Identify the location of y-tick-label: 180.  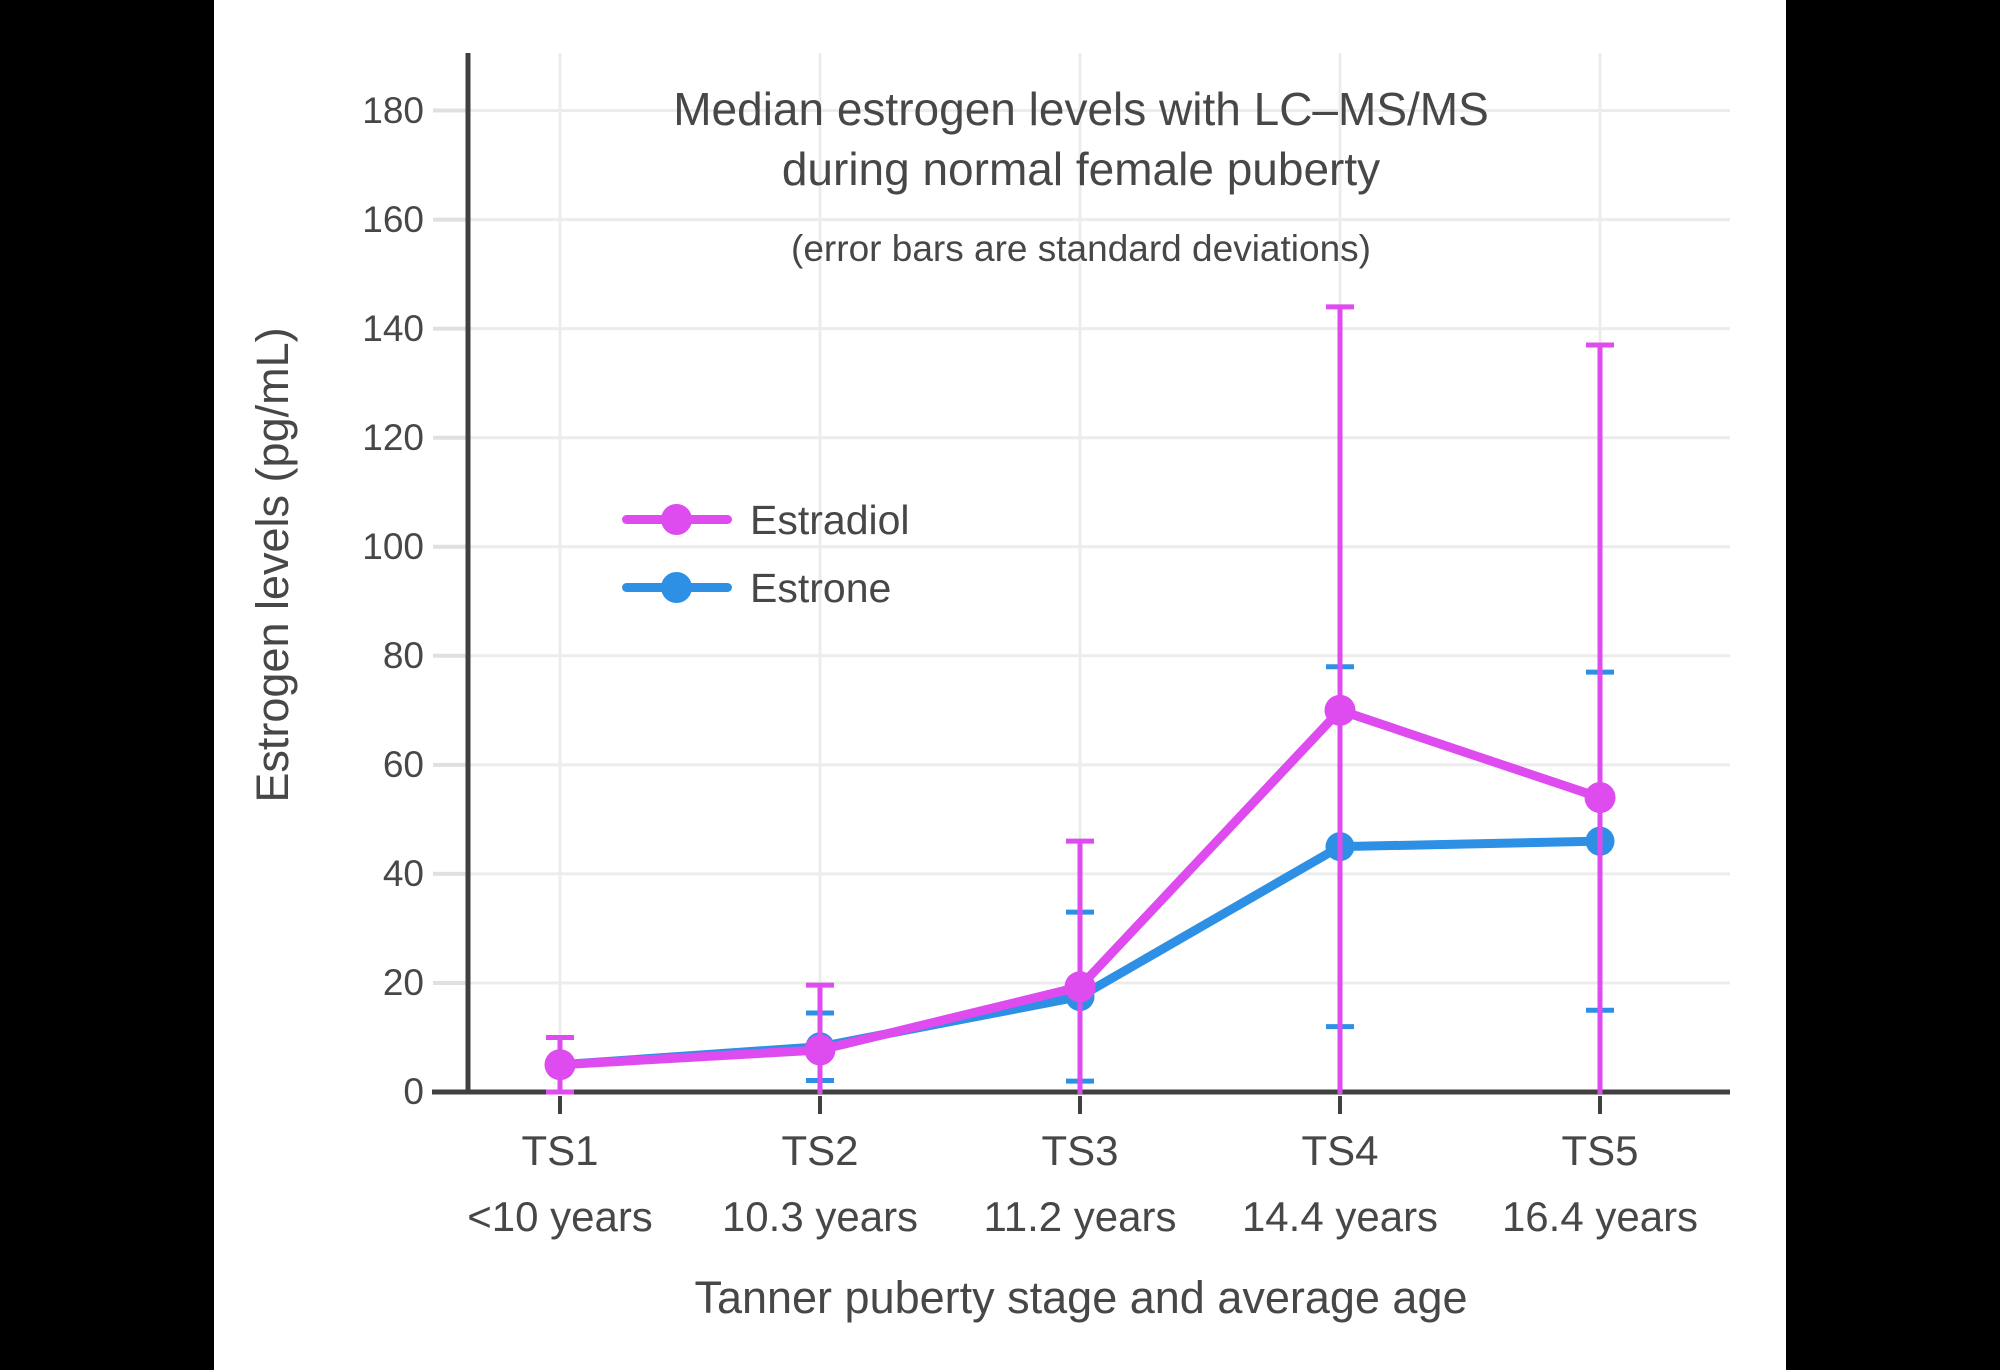
(393, 110).